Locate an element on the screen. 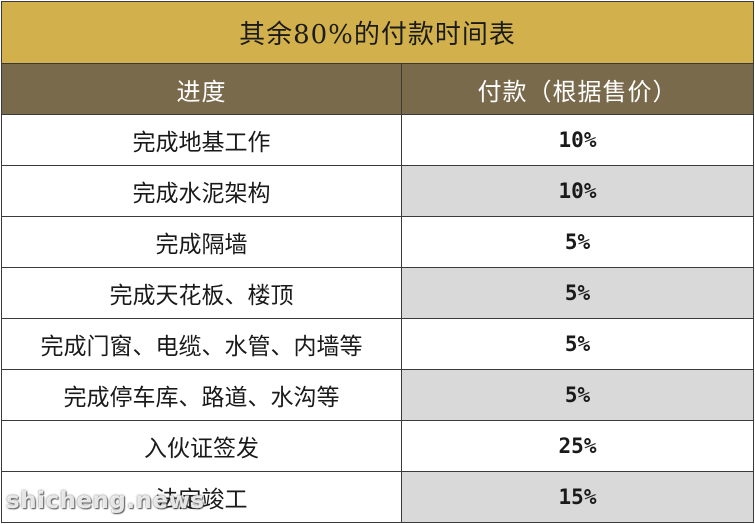 This screenshot has height=524, width=755. table-row: 完成停车库、路道、水沟等 5% is located at coordinates (377, 395).